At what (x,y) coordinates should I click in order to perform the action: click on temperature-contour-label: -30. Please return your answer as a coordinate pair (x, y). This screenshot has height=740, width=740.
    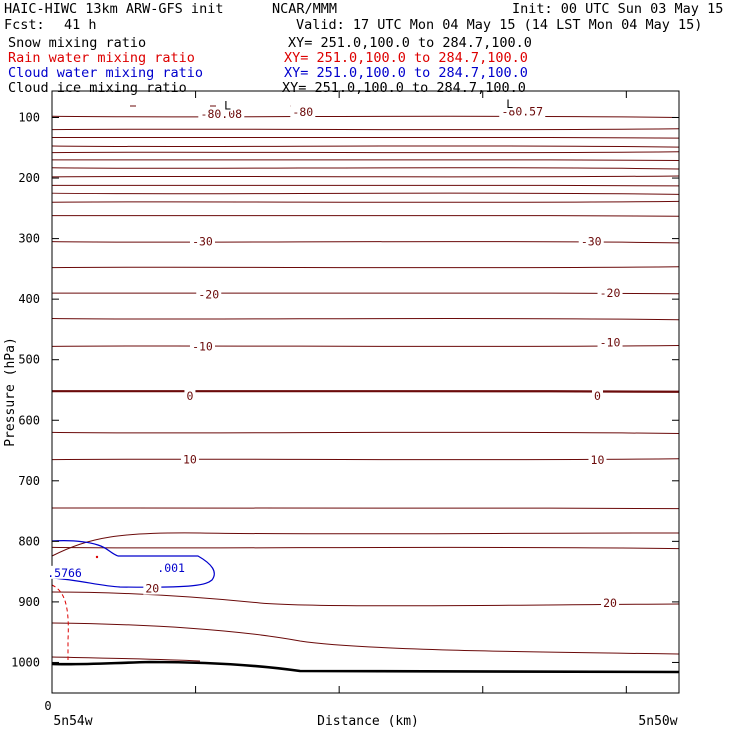
    Looking at the image, I should click on (591, 242).